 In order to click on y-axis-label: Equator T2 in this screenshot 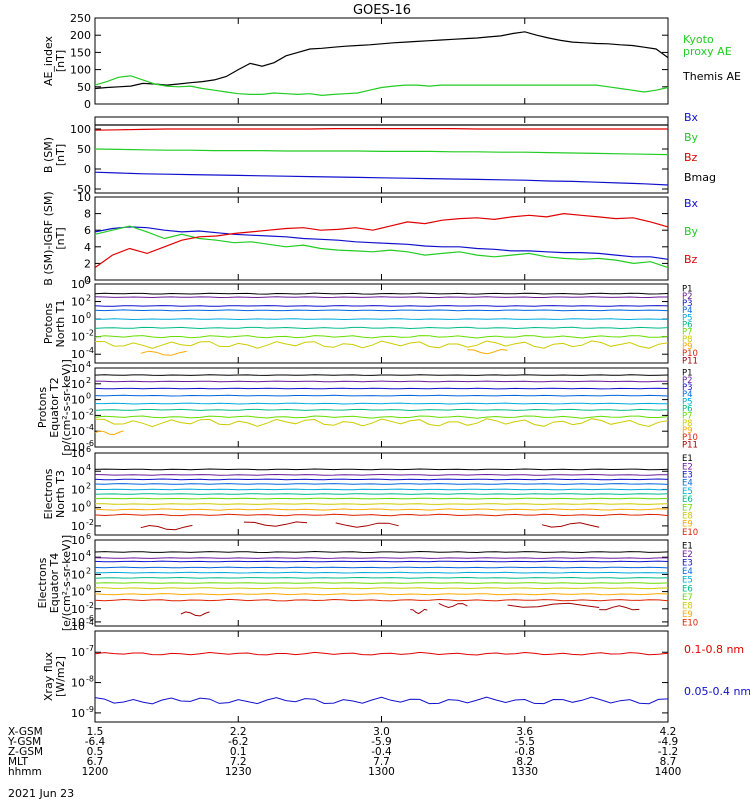, I will do `click(54, 407)`.